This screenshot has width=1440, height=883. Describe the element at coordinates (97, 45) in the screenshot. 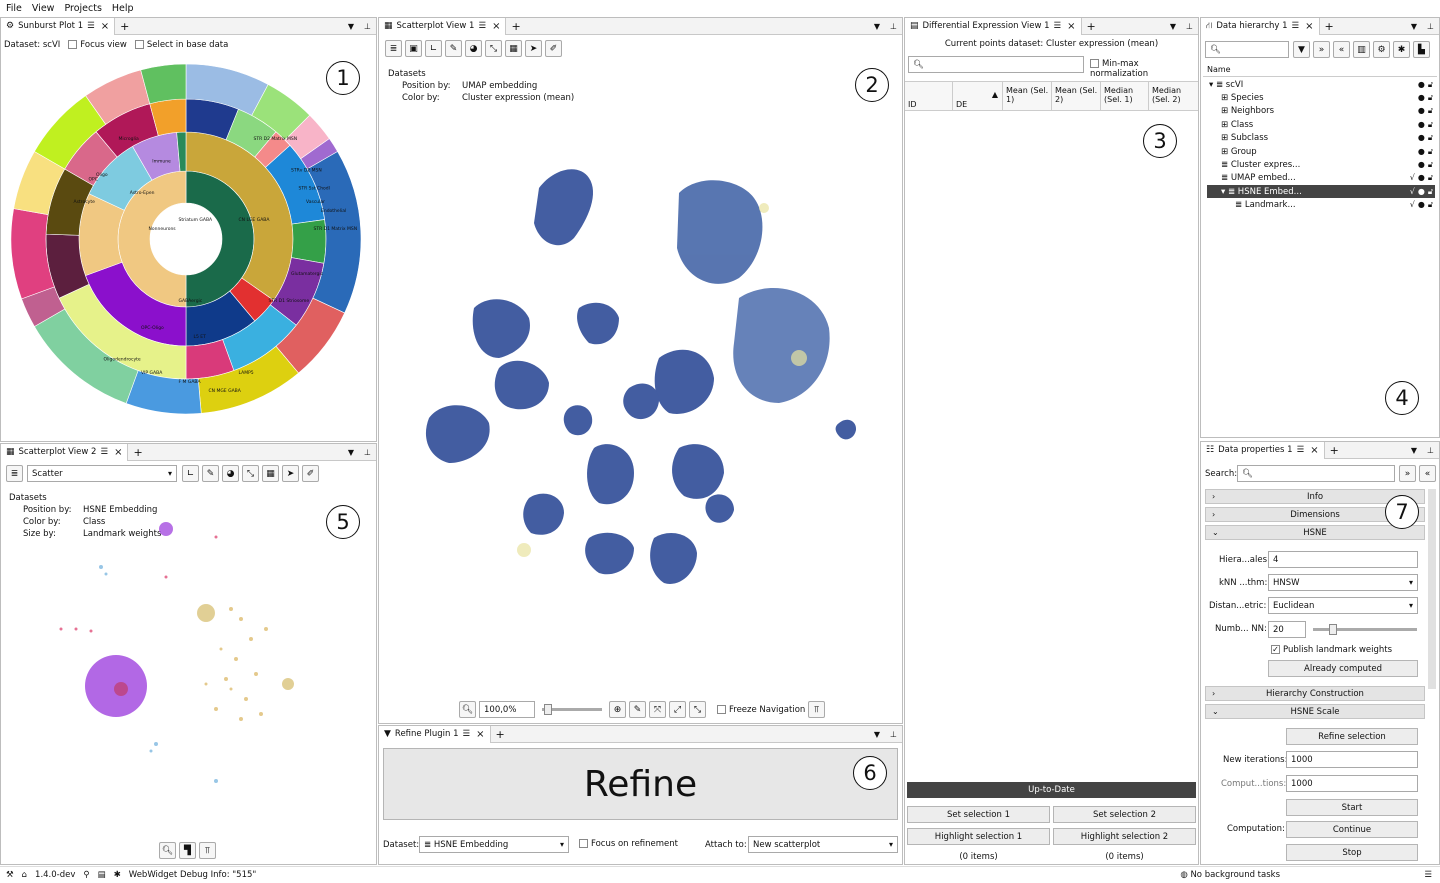

I see `focus-view-checkbox: Focus view` at that location.